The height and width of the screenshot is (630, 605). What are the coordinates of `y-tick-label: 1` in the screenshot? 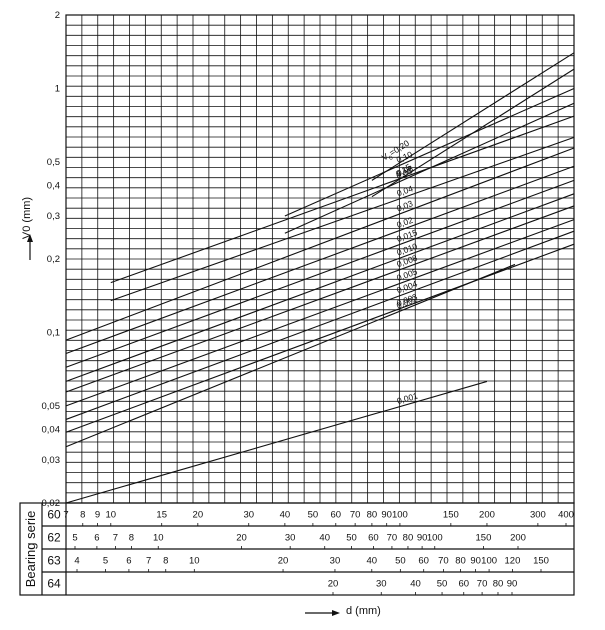 It's located at (57, 88).